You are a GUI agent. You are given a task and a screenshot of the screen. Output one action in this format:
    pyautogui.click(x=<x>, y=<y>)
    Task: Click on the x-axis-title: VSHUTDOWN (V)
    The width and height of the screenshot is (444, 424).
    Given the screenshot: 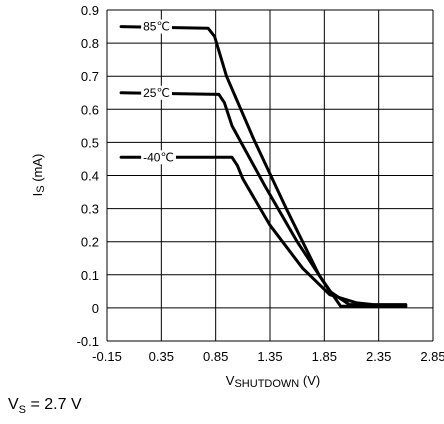 What is the action you would take?
    pyautogui.click(x=273, y=381)
    